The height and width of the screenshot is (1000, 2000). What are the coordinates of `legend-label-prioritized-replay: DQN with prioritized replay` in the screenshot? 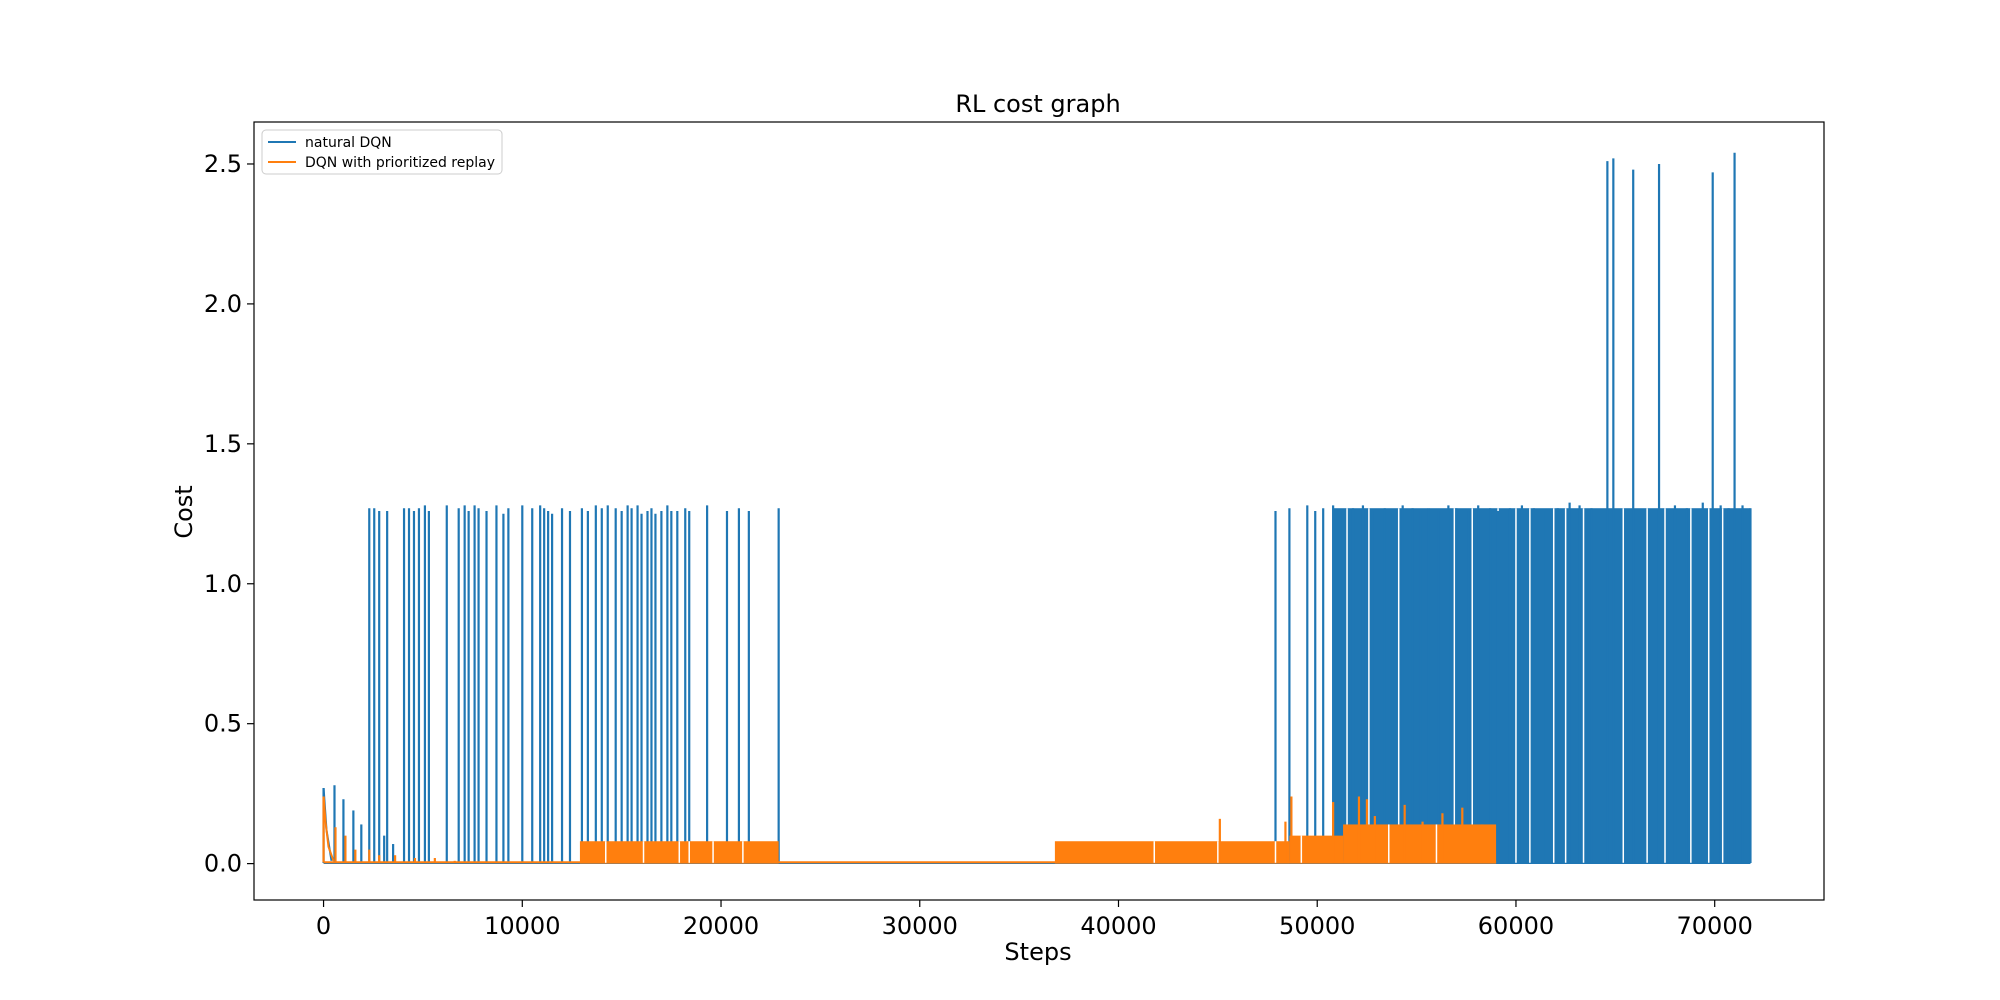 It's located at (400, 163).